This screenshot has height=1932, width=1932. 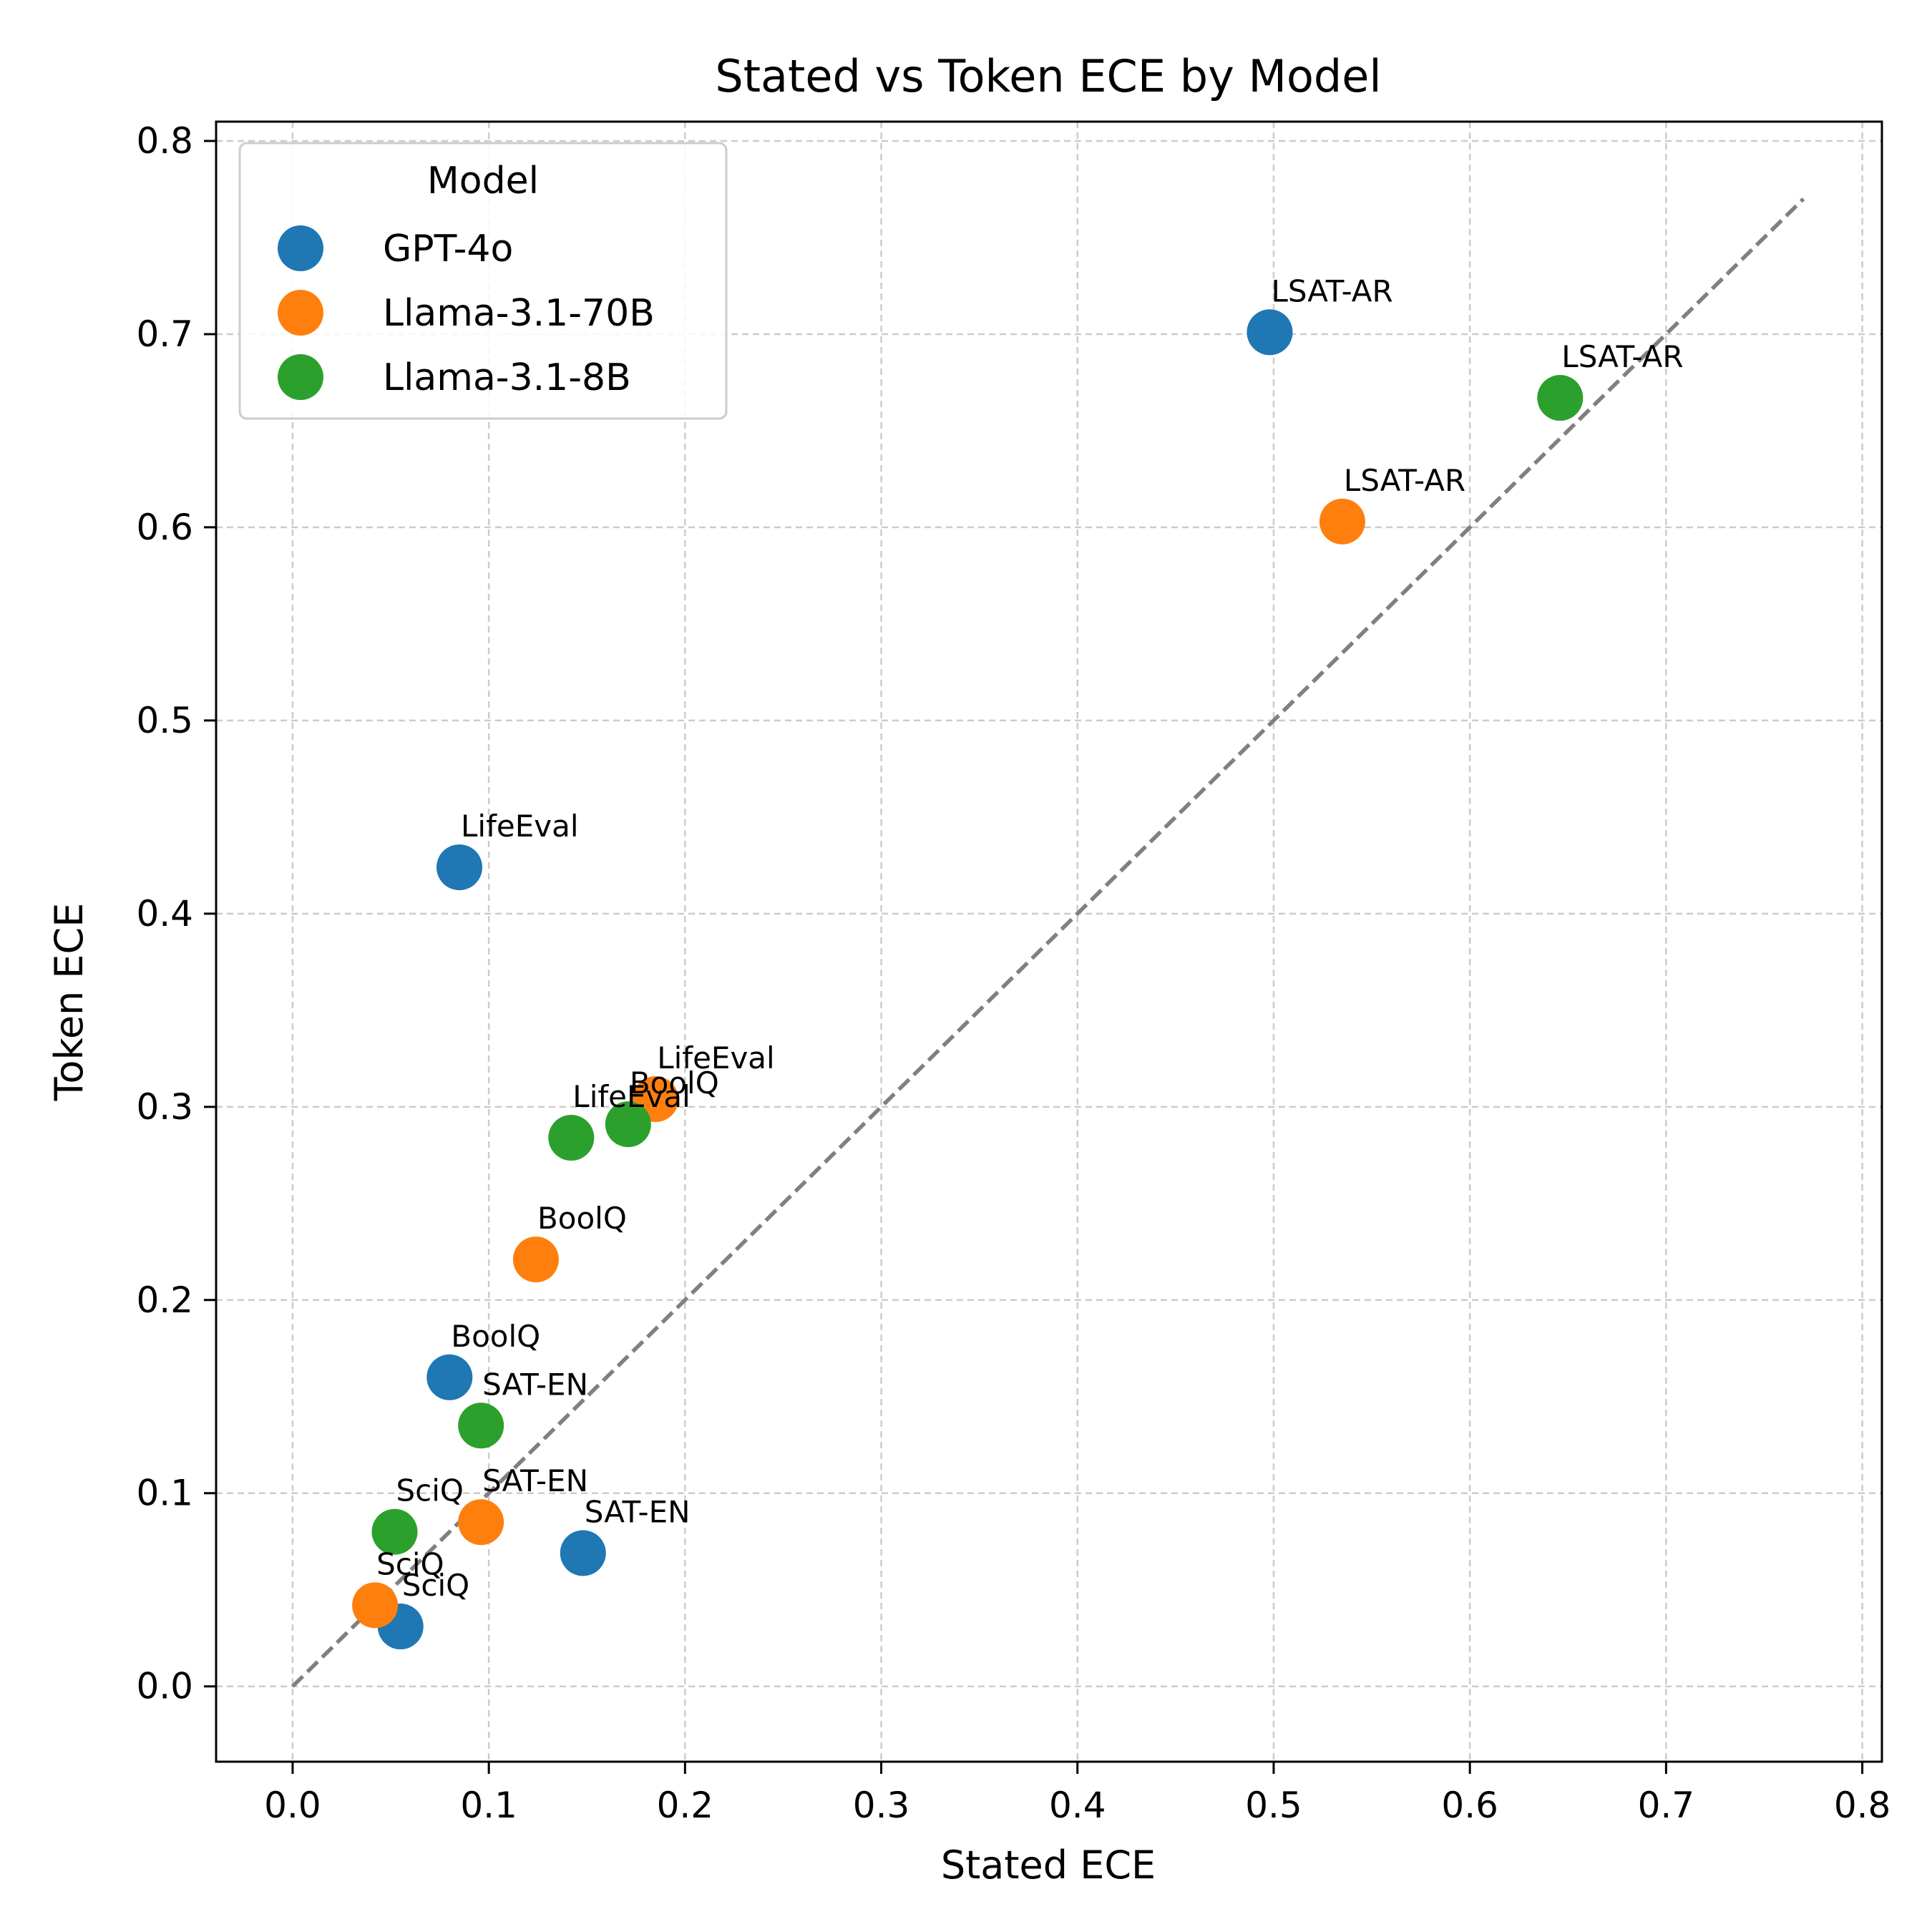 I want to click on legend-entries: GPT-4o Llama-3.1-70B Llama-3.1-8B, so click(x=466, y=312).